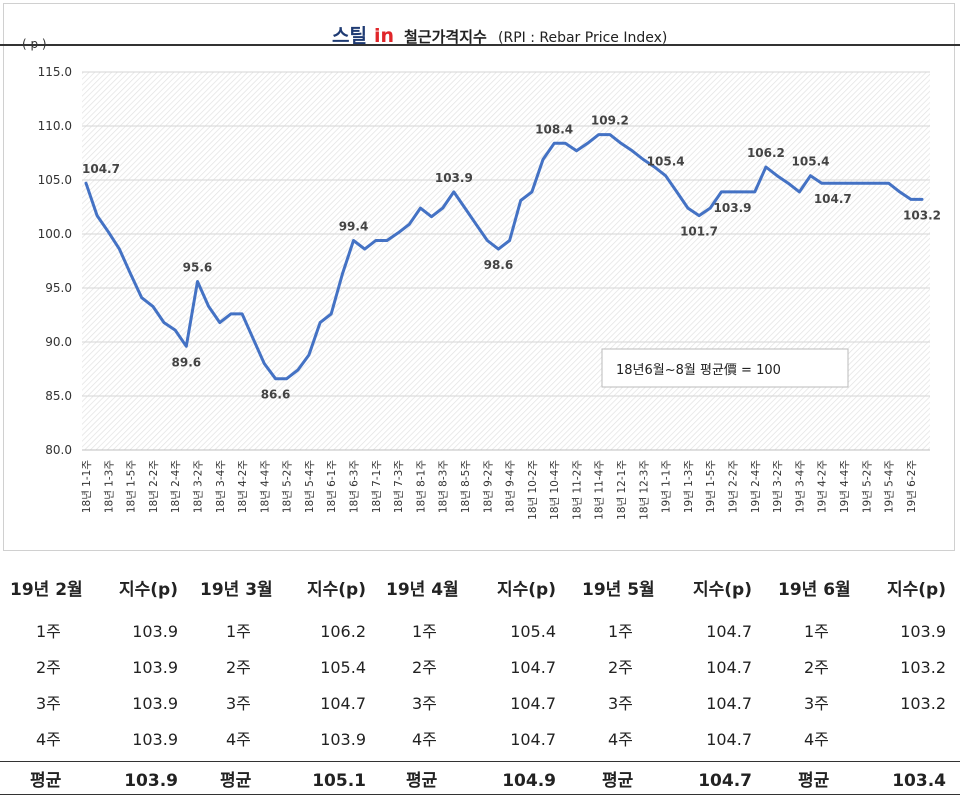 The width and height of the screenshot is (960, 799). What do you see at coordinates (600, 490) in the screenshot?
I see `x-tick-label: 18년 11-4주` at bounding box center [600, 490].